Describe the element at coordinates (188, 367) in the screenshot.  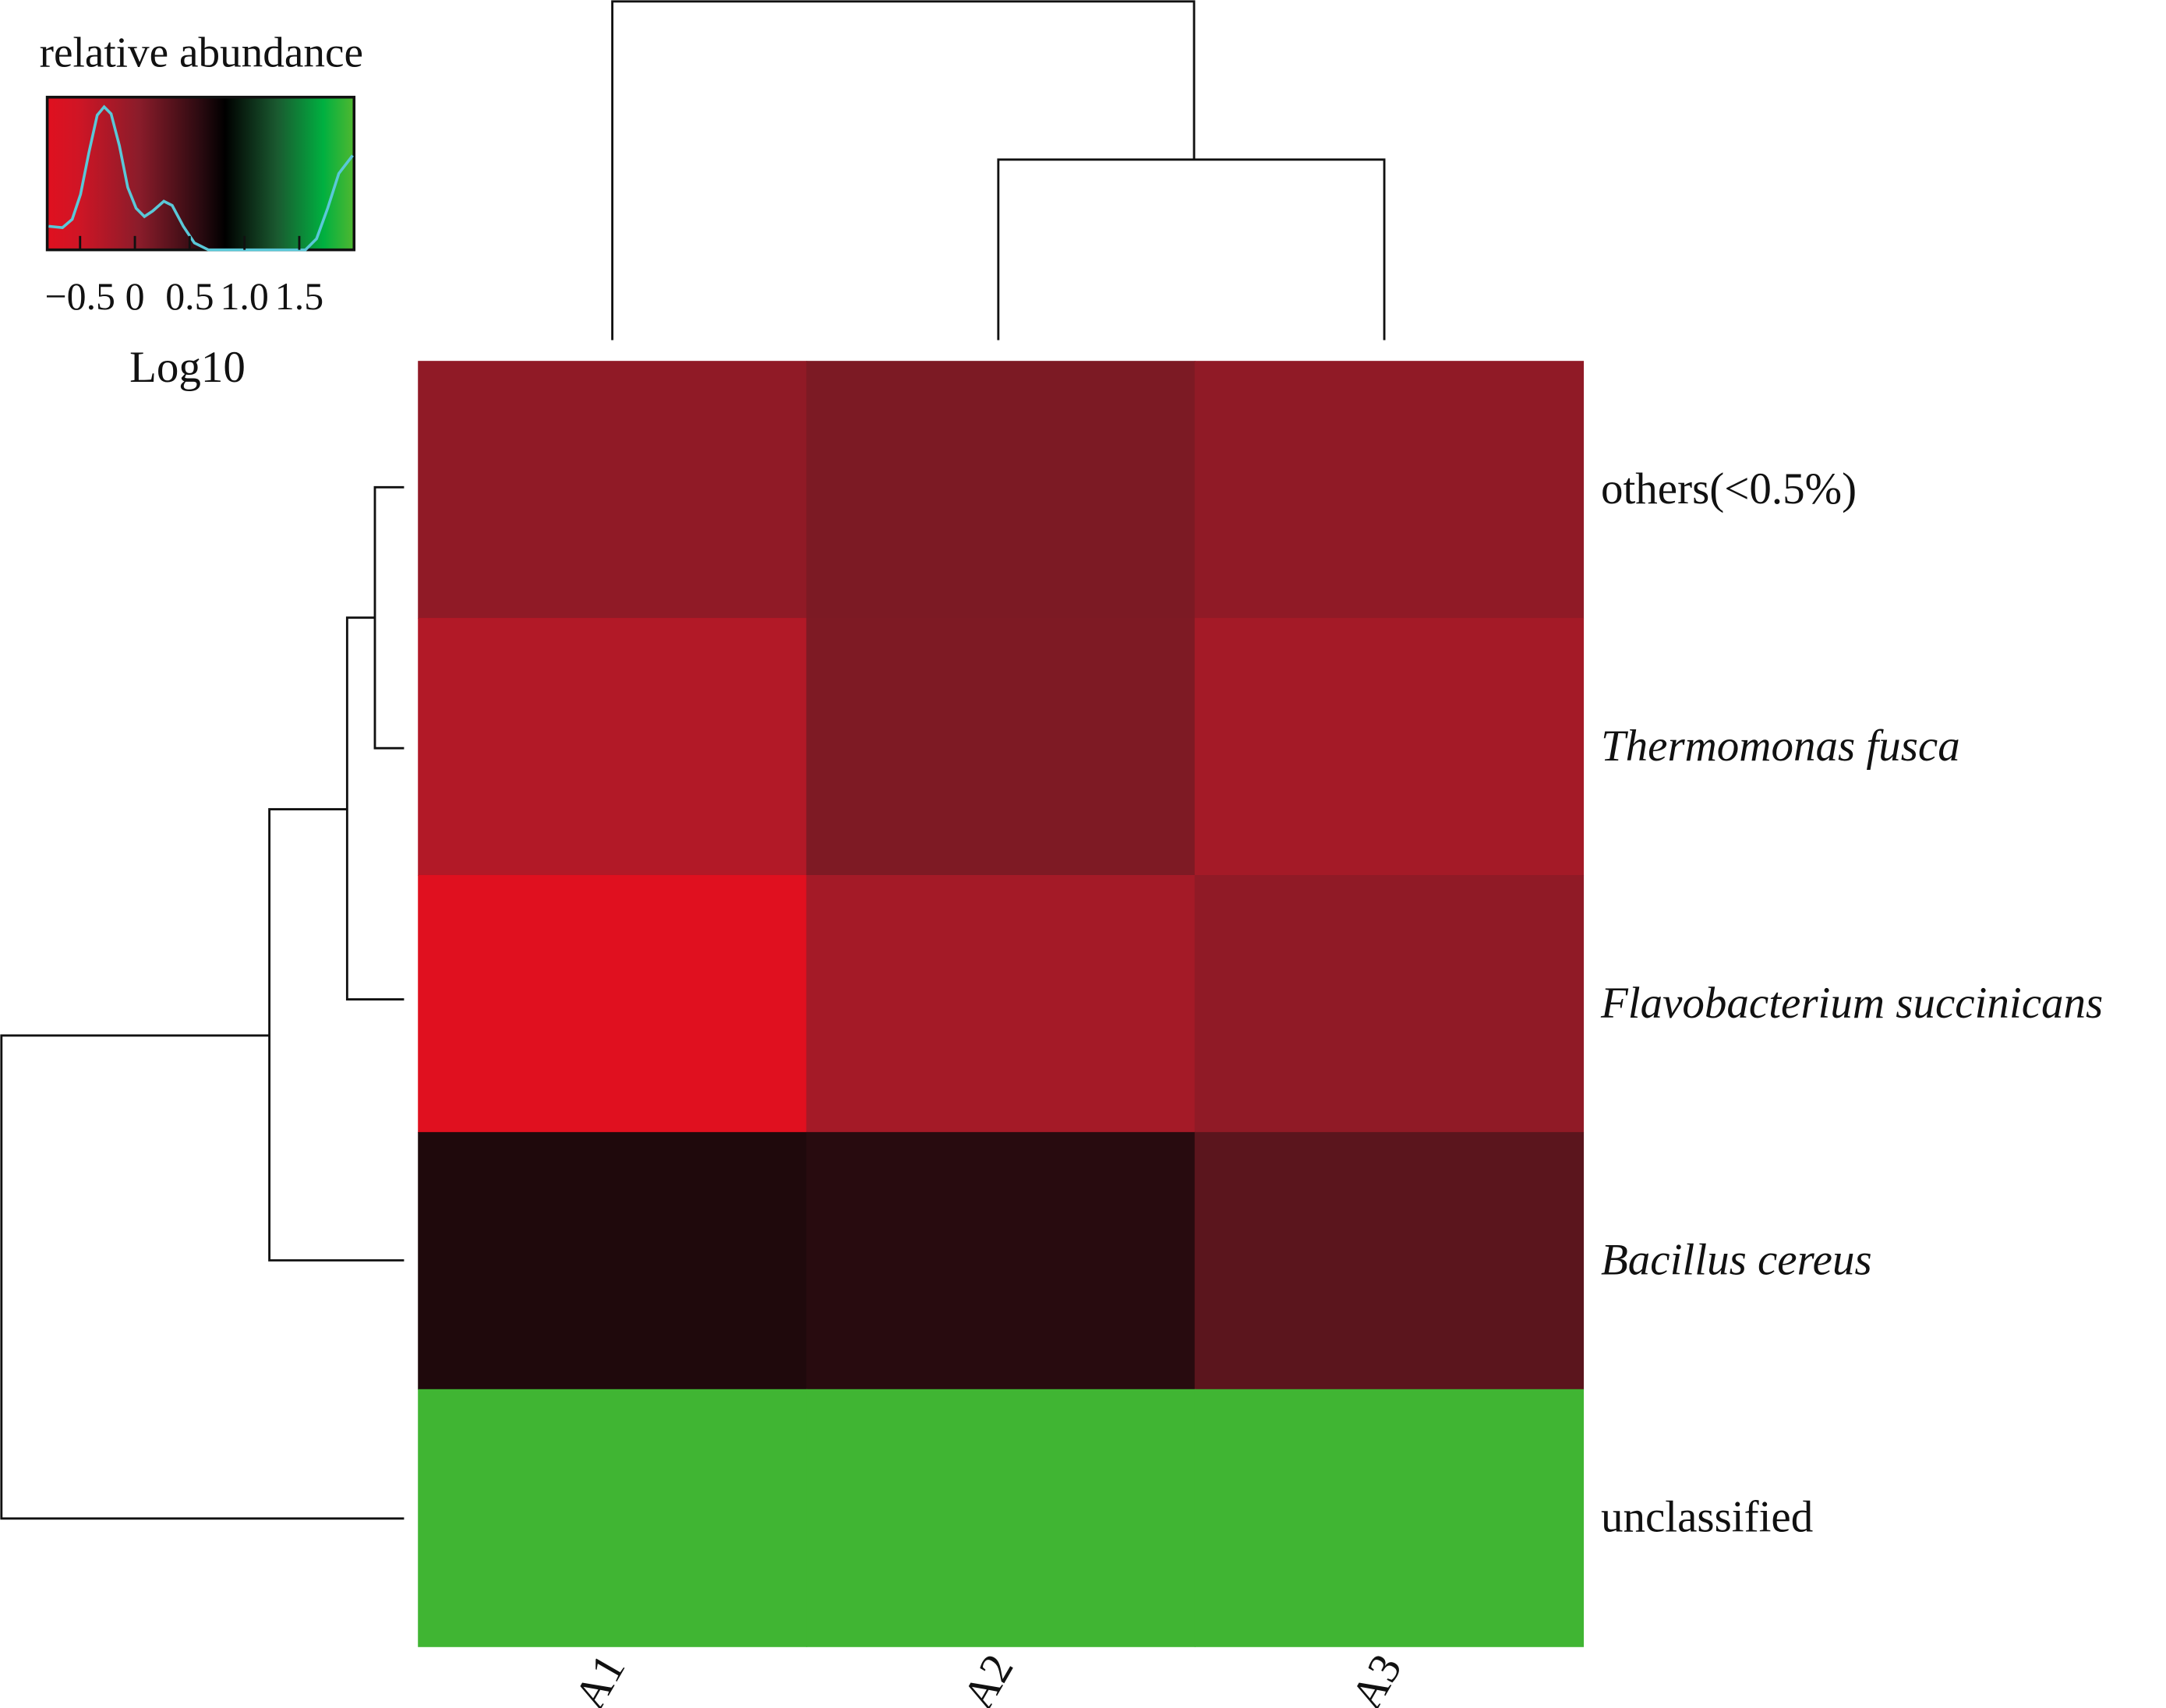
I see `legend-xlabel: Log10` at that location.